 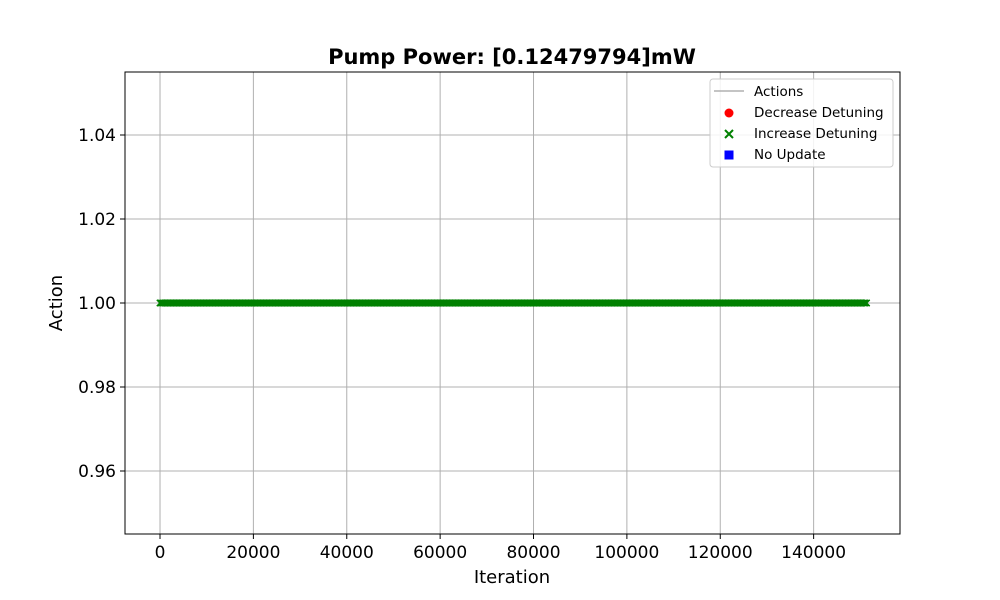 I want to click on x-axis-label: Iteration, so click(x=512, y=577).